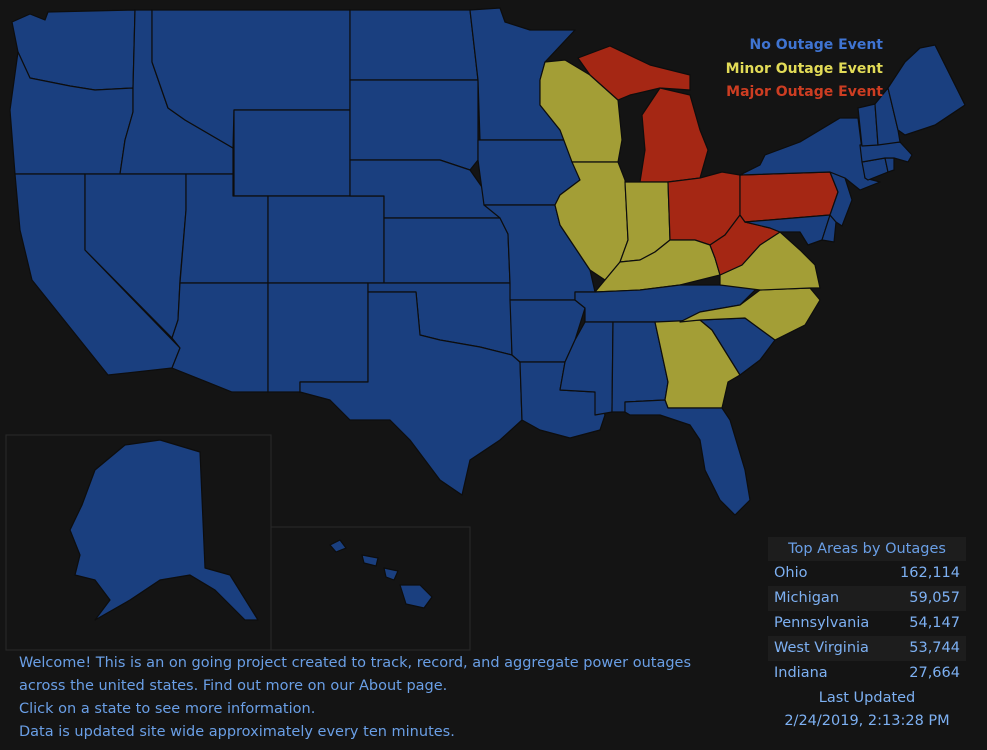 Image resolution: width=987 pixels, height=750 pixels. Describe the element at coordinates (414, 45) in the screenshot. I see `state-north-dakota` at that location.